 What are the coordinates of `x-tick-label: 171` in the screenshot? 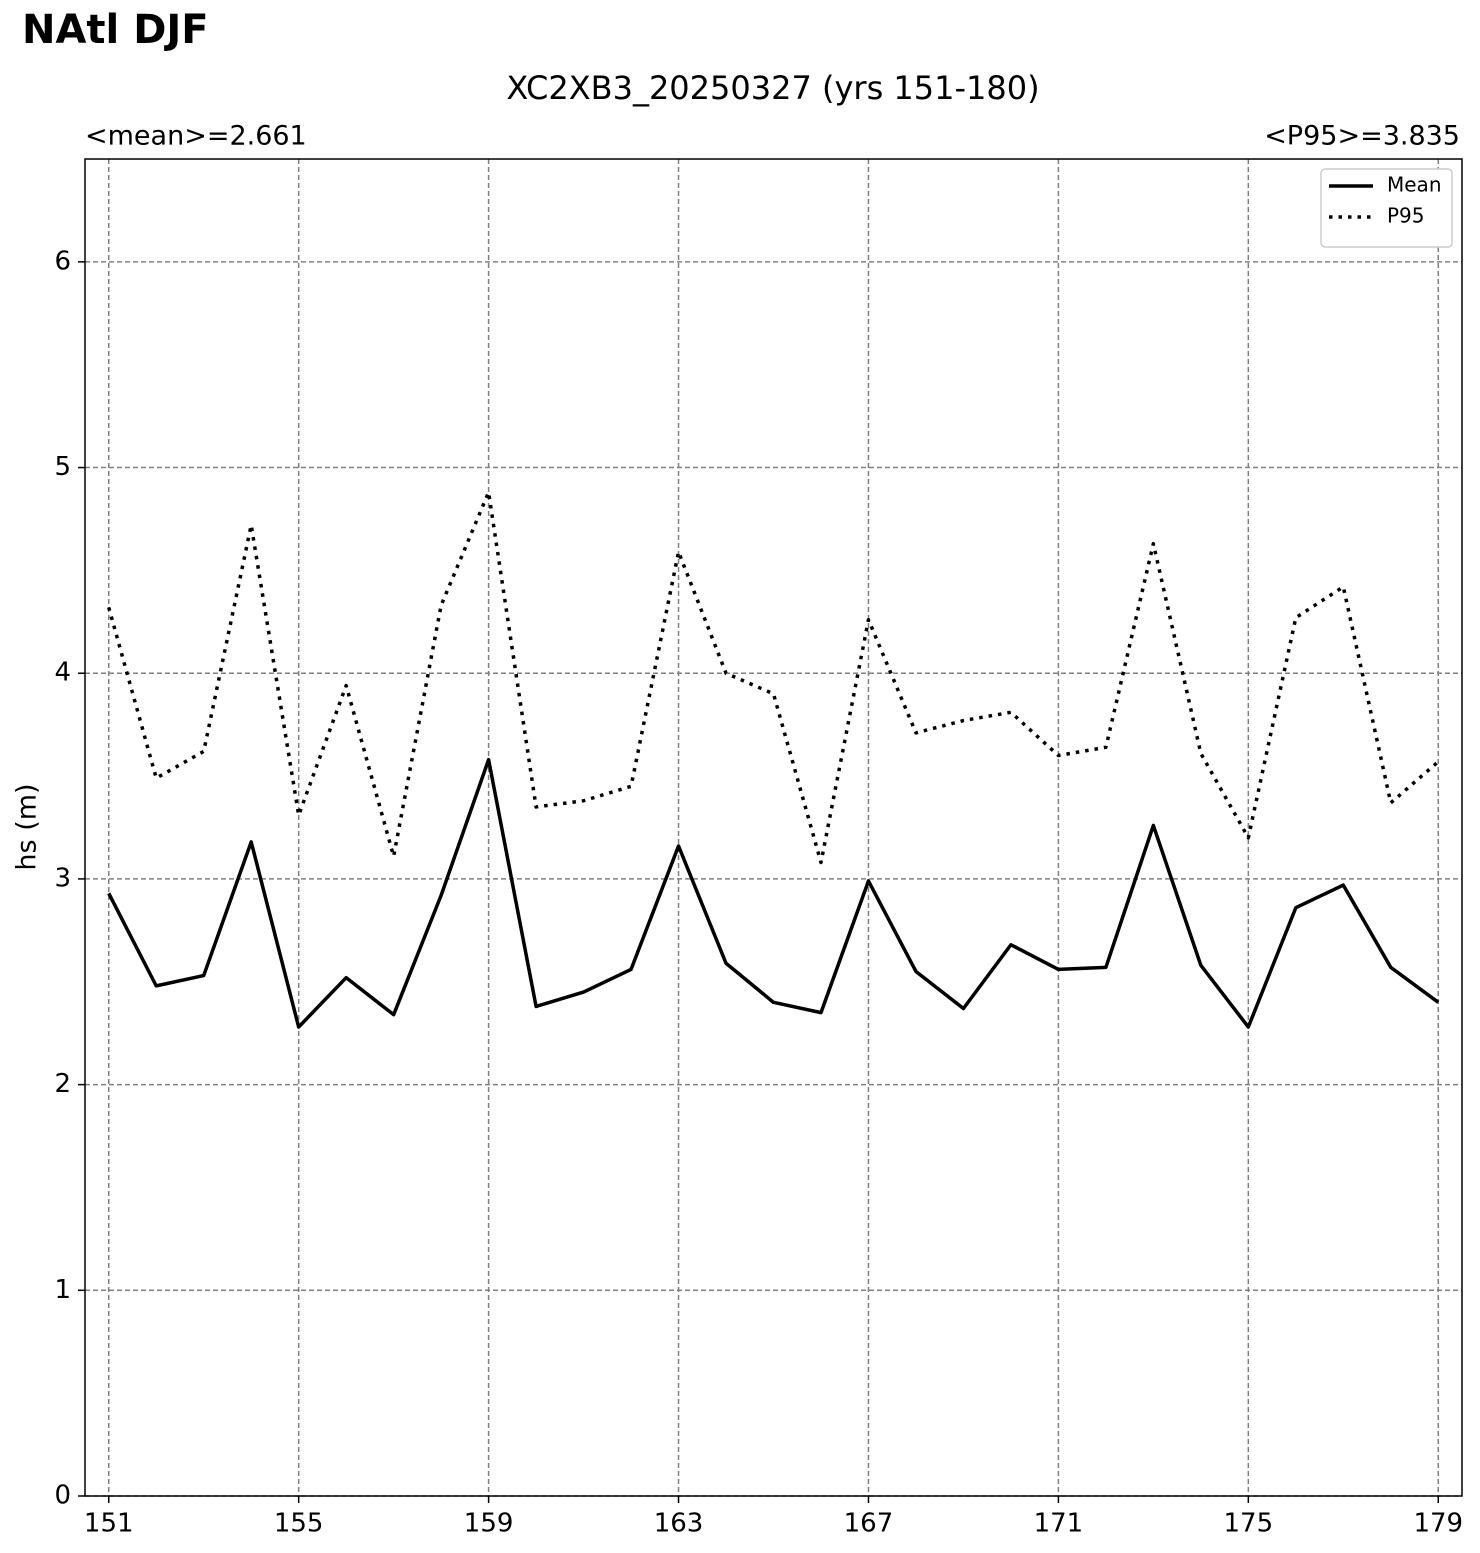 It's located at (1059, 1524).